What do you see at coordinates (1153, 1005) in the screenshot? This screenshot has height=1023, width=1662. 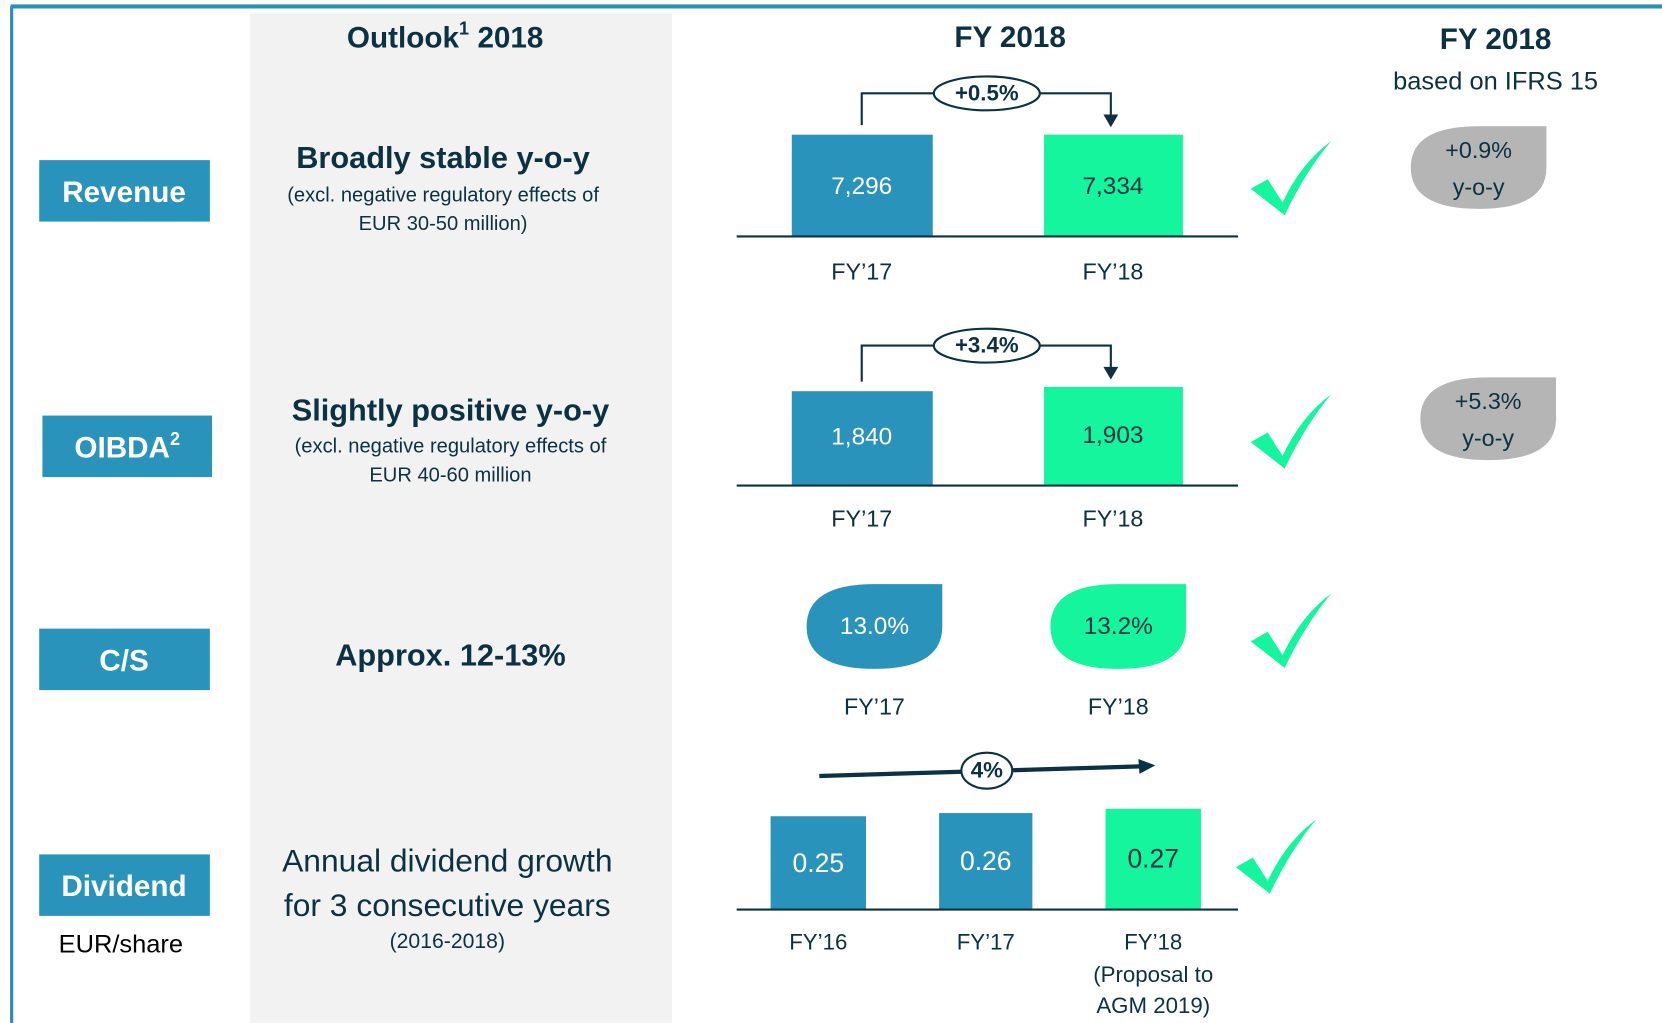 I see `period-note: AGM 2019)` at bounding box center [1153, 1005].